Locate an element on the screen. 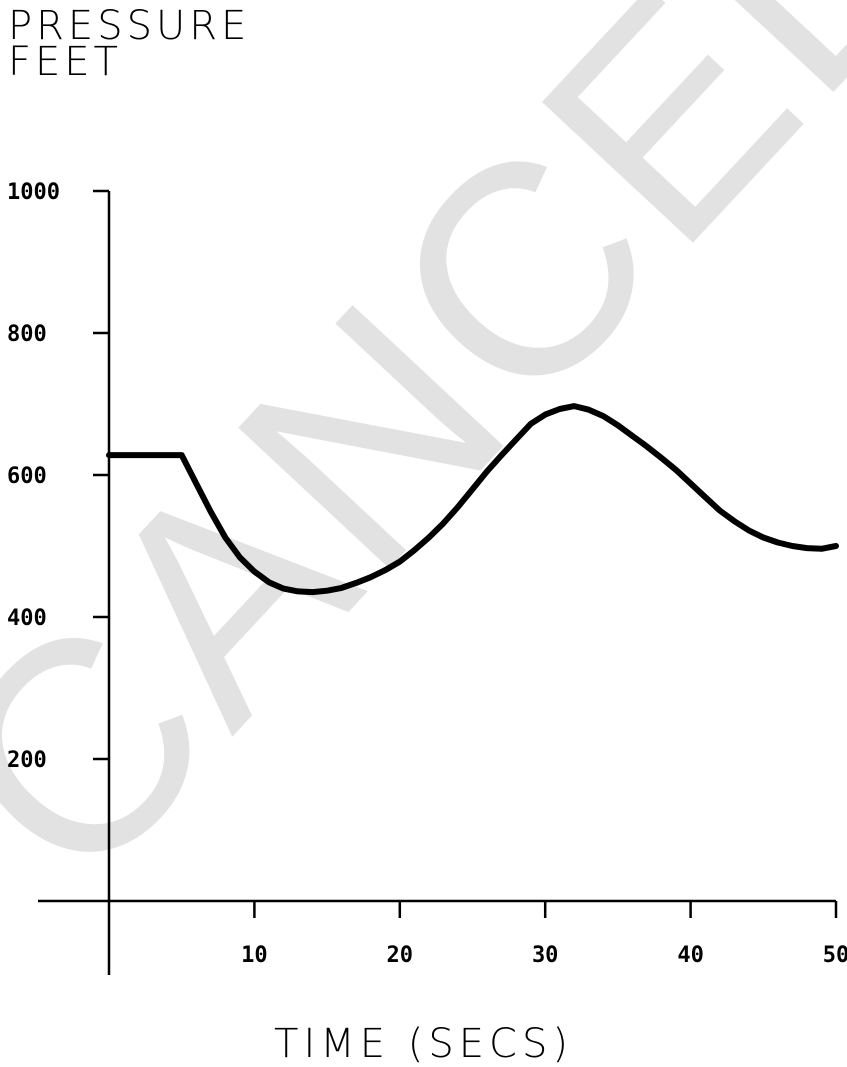 The image size is (847, 1067). y-tick-label-400: 400 is located at coordinates (27, 618).